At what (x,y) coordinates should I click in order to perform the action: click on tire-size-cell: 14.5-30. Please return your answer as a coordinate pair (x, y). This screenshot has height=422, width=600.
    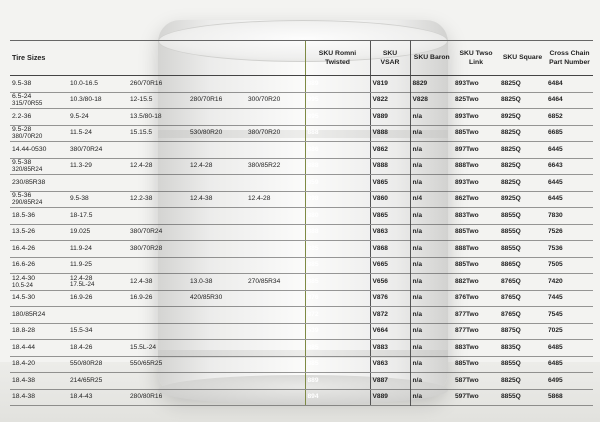
    Looking at the image, I should click on (39, 298).